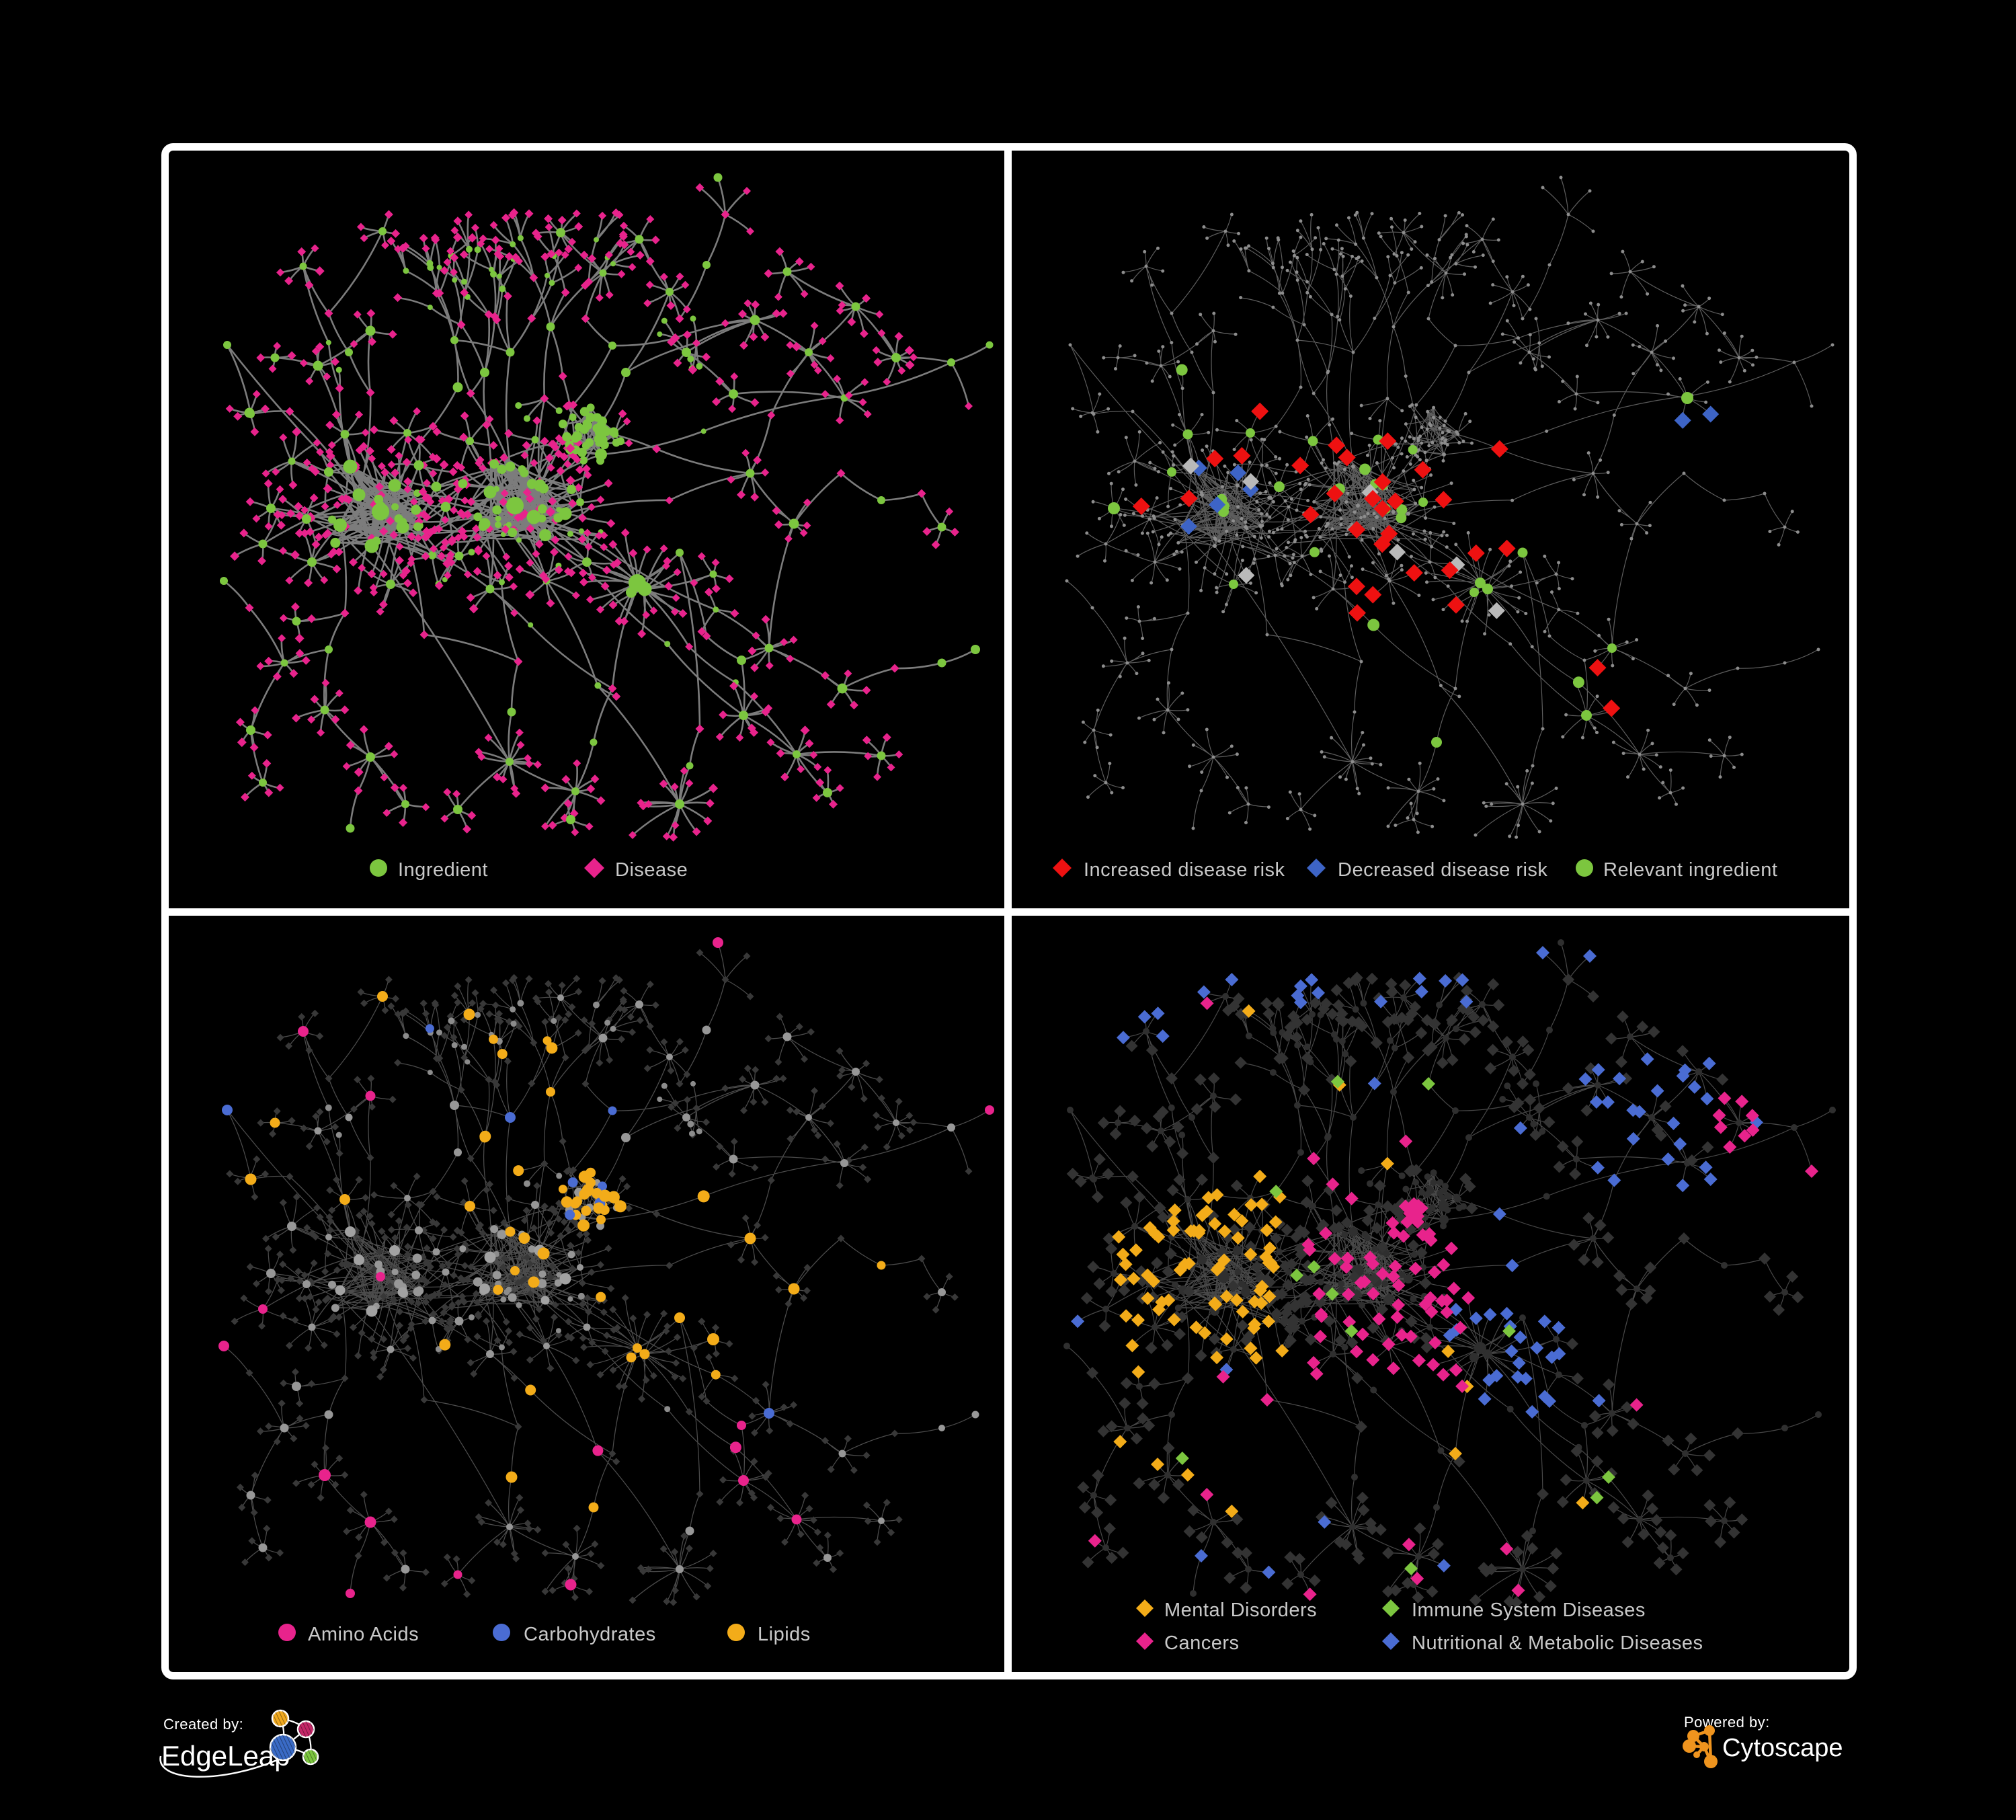  Describe the element at coordinates (203, 1724) in the screenshot. I see `svg-text: Created by:` at that location.